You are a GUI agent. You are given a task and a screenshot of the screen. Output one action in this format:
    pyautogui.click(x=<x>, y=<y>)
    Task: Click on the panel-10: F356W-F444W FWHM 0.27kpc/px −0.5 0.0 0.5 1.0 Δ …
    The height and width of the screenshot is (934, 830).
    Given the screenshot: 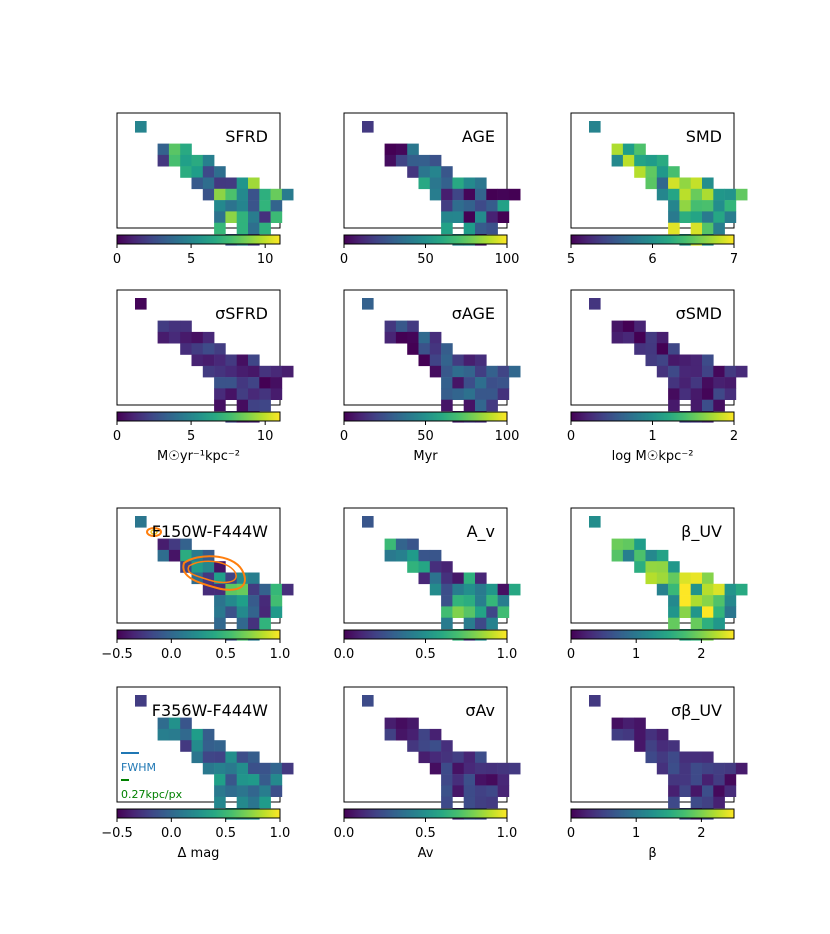 What is the action you would take?
    pyautogui.click(x=197, y=773)
    